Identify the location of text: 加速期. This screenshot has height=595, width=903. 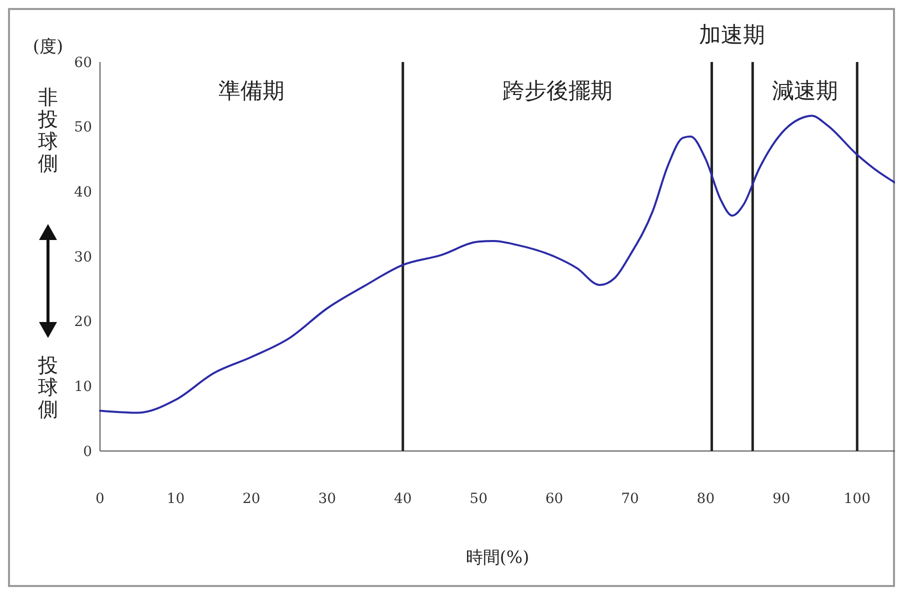
(732, 35).